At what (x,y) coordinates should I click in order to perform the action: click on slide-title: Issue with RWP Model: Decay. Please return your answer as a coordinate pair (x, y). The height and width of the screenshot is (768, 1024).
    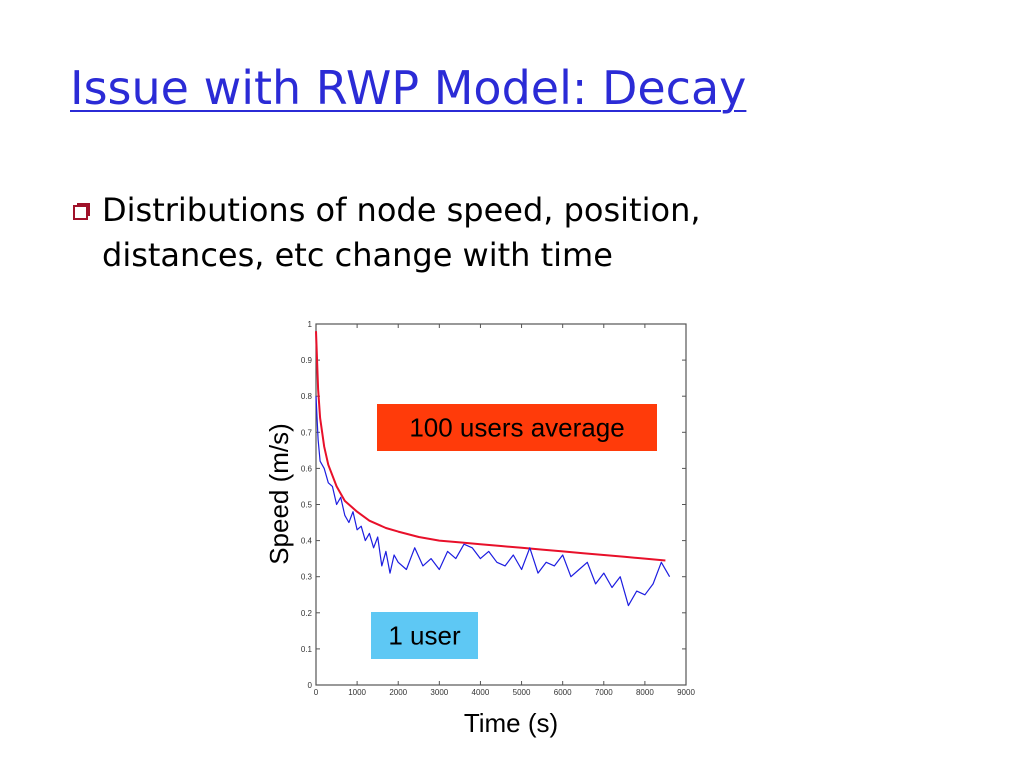
    Looking at the image, I should click on (408, 88).